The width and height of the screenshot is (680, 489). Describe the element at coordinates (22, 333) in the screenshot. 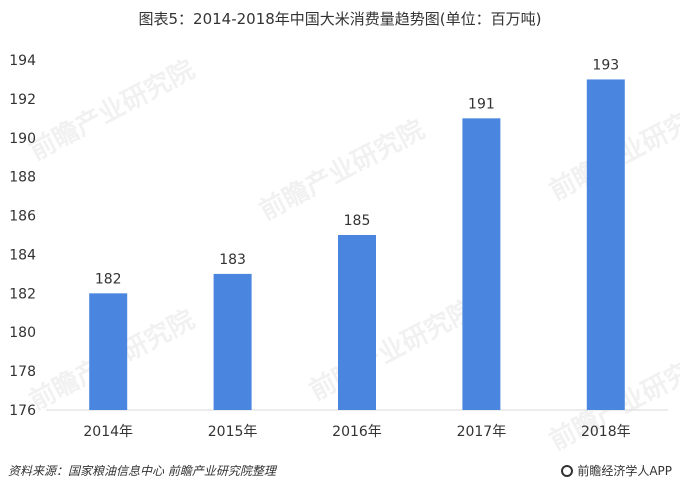

I see `y-tick-label: 180` at that location.